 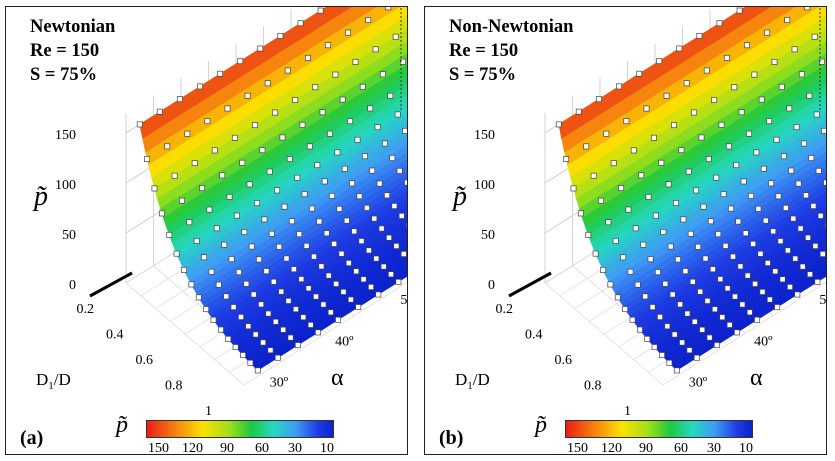 I want to click on colorbar-tick: 120, so click(x=192, y=448).